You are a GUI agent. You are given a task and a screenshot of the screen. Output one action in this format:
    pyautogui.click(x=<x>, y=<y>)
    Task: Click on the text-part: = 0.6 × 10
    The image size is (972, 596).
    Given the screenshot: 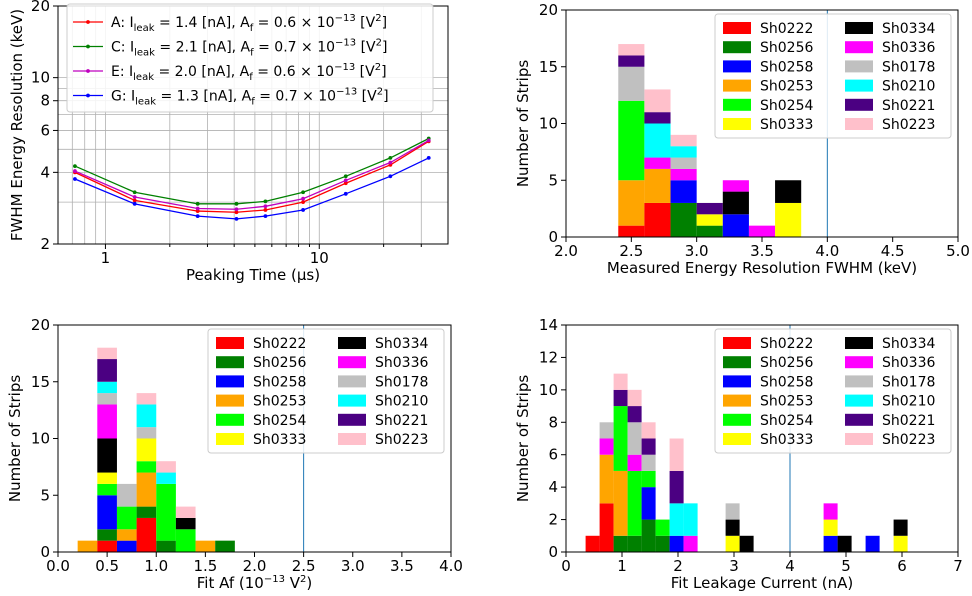 What is the action you would take?
    pyautogui.click(x=293, y=23)
    